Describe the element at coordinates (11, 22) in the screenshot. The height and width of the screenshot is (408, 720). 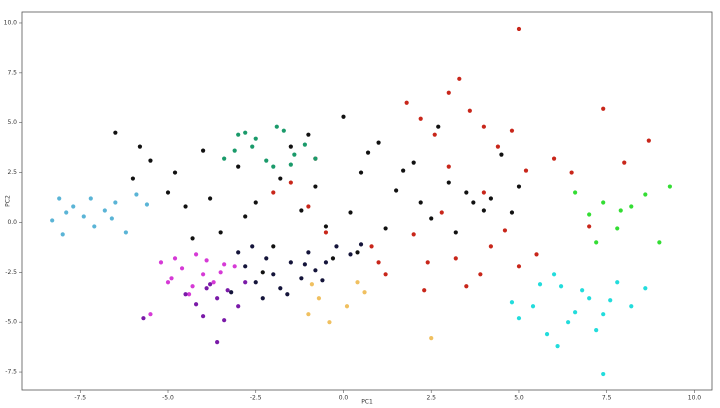
I see `y-tick-label: 10.0` at that location.